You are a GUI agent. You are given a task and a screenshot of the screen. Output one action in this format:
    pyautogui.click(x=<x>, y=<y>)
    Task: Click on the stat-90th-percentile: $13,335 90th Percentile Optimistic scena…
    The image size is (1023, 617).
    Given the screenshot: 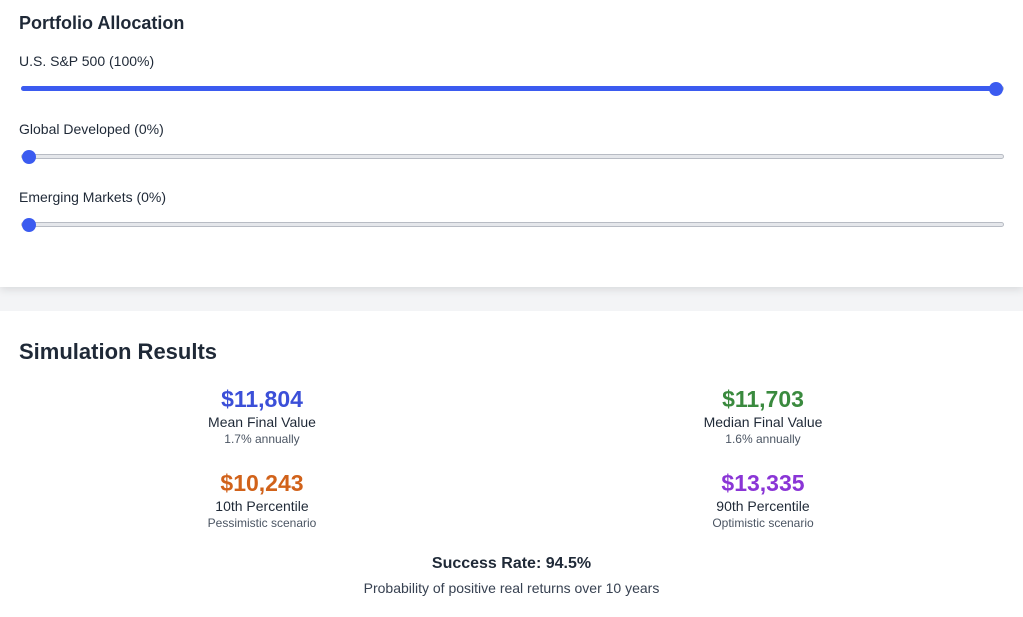 What is the action you would take?
    pyautogui.click(x=763, y=500)
    